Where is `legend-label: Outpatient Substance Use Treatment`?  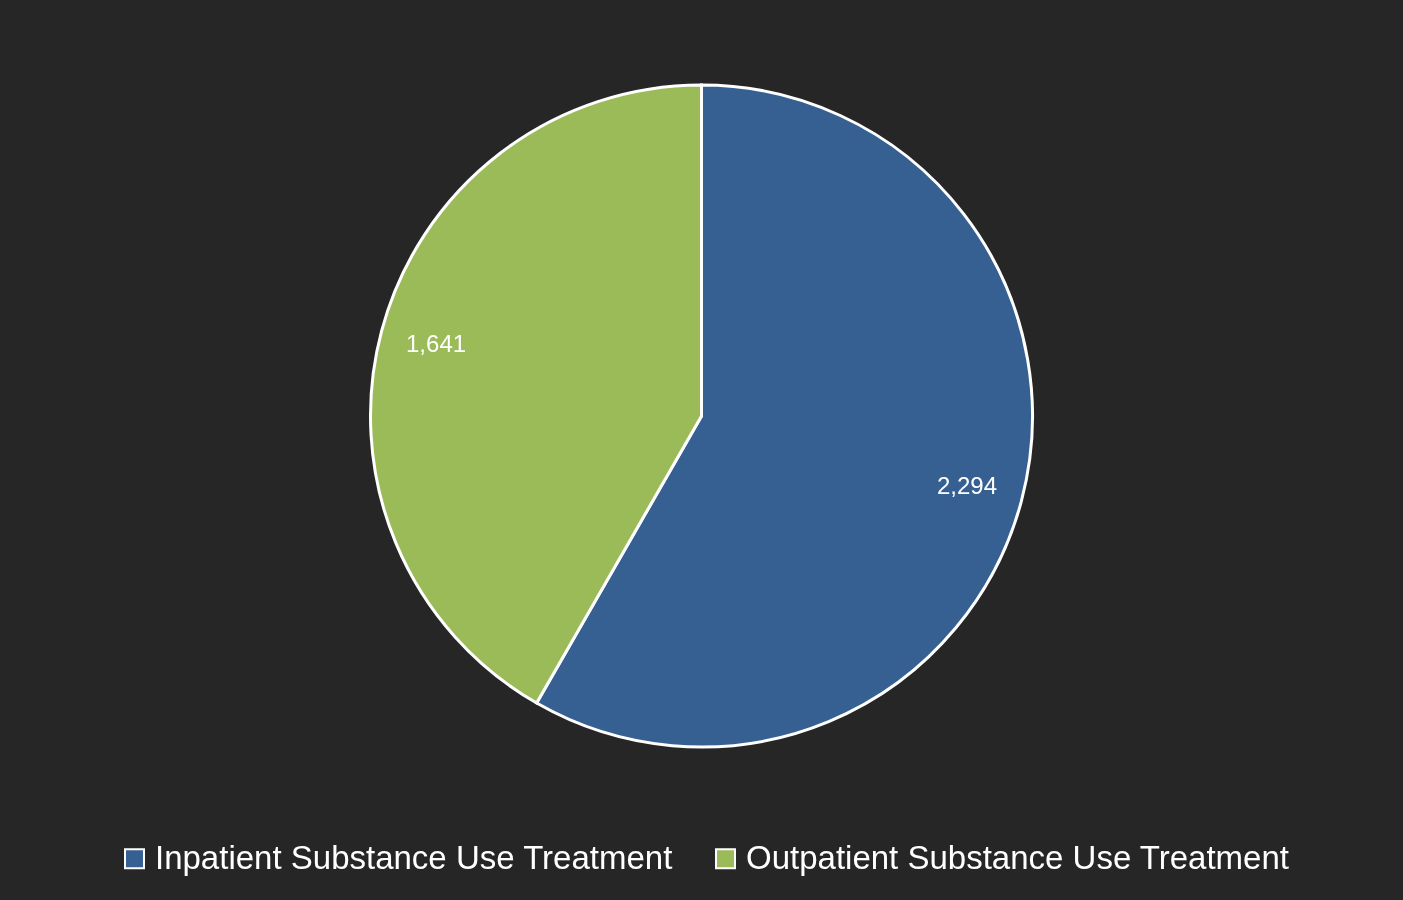
legend-label: Outpatient Substance Use Treatment is located at coordinates (1017, 857).